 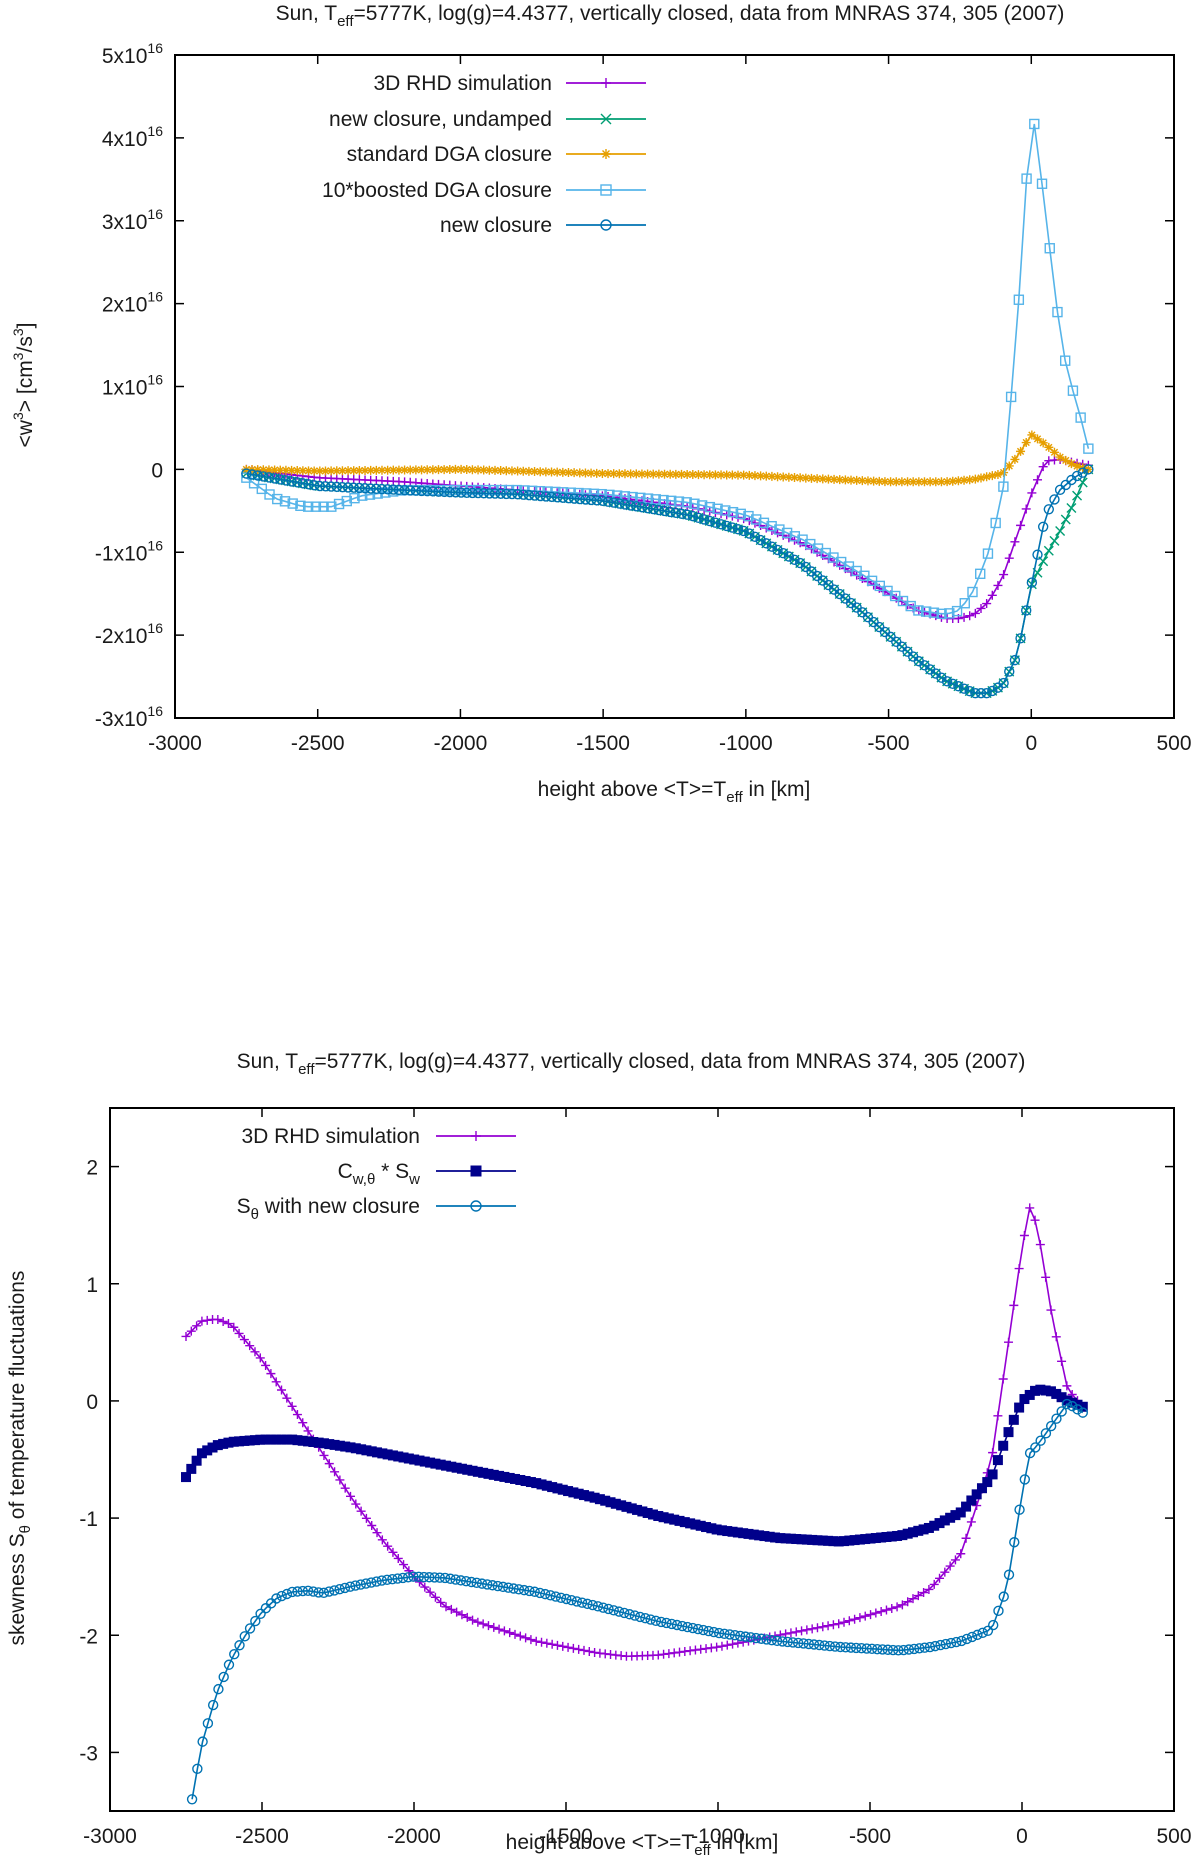 What do you see at coordinates (132, 220) in the screenshot?
I see `y-tick-label: 3x10¹⁶` at bounding box center [132, 220].